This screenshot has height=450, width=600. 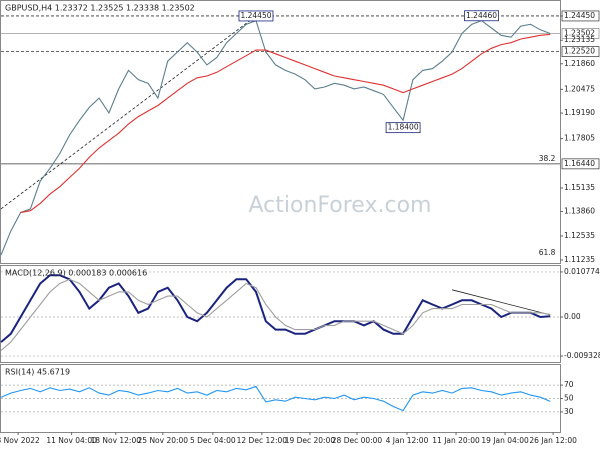 I want to click on y-tick-label: 1.19190, so click(x=579, y=112).